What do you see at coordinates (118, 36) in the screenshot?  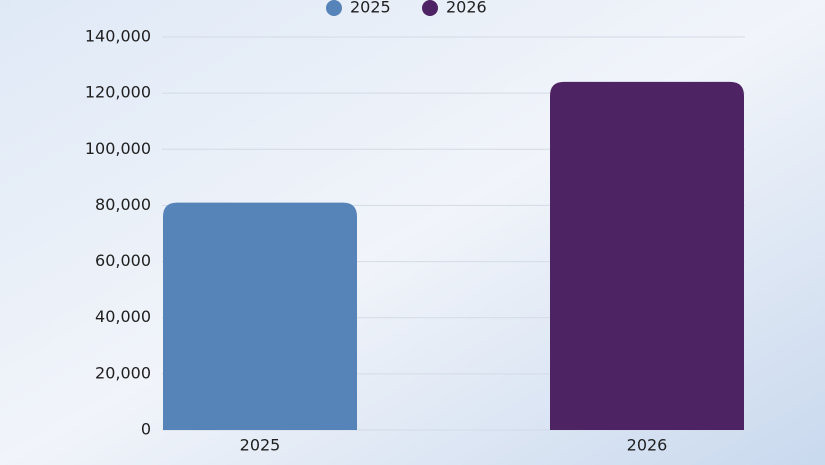 I see `y-tick-label: 140,000` at bounding box center [118, 36].